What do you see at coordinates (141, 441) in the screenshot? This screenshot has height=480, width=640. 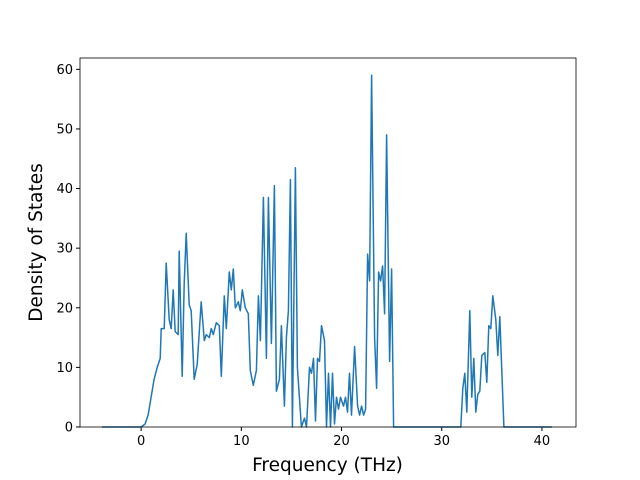 I see `x-tick-label: 0` at bounding box center [141, 441].